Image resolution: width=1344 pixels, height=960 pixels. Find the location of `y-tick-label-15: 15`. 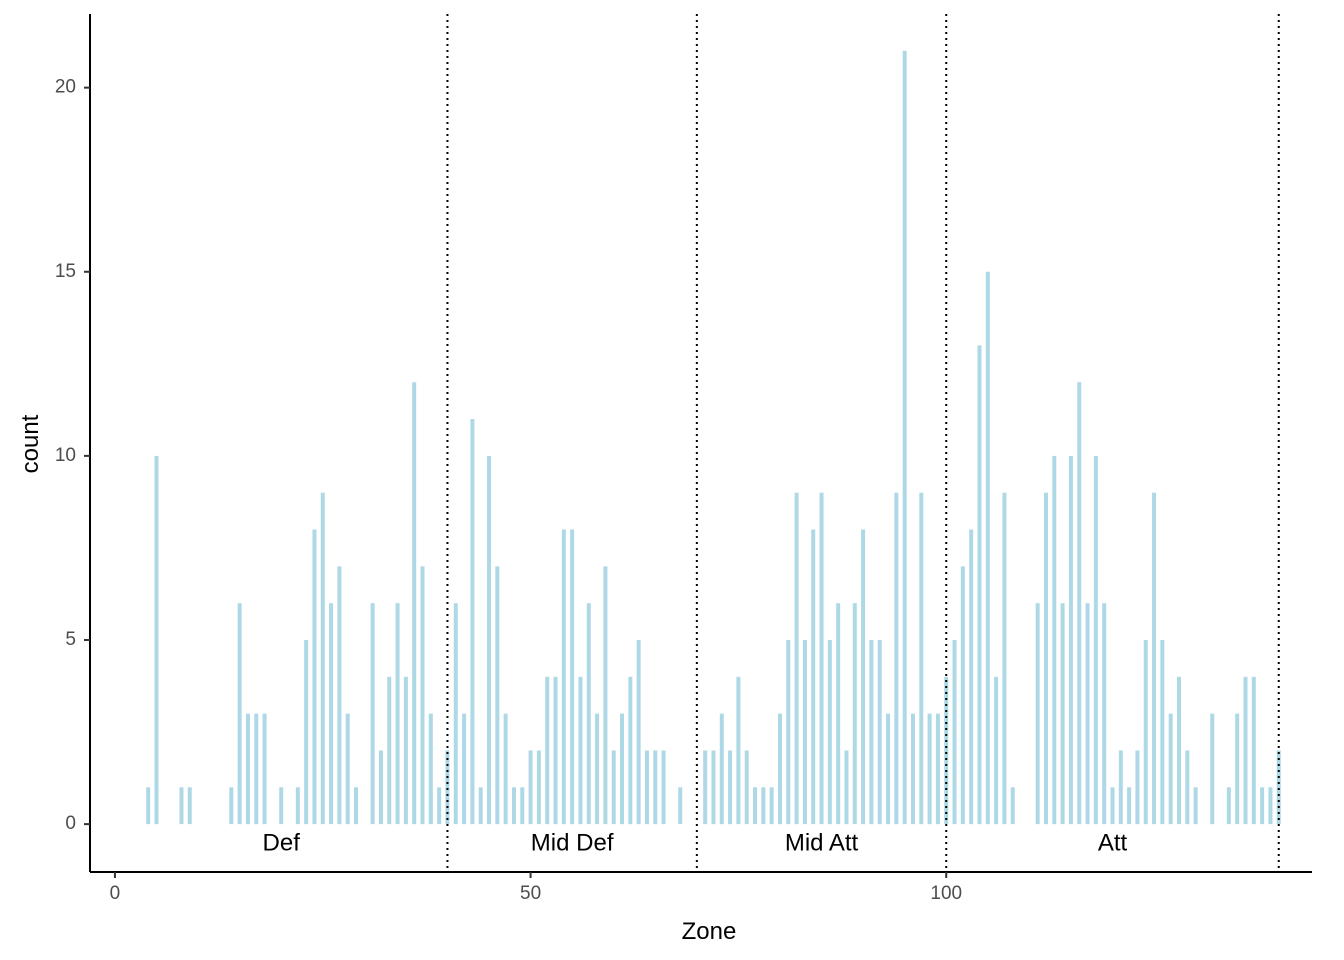

y-tick-label-15: 15 is located at coordinates (65, 271).